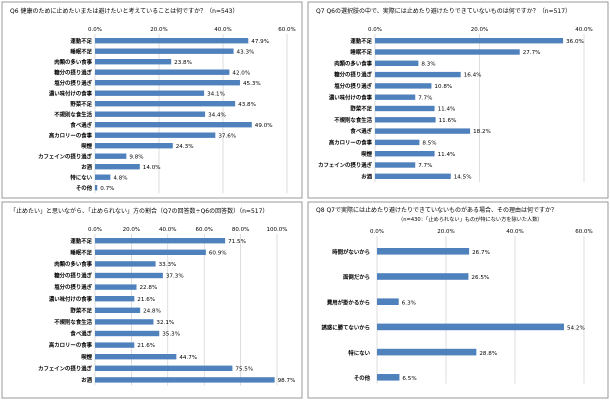 Image resolution: width=610 pixels, height=400 pixels. I want to click on data-label: 34.4%, so click(217, 115).